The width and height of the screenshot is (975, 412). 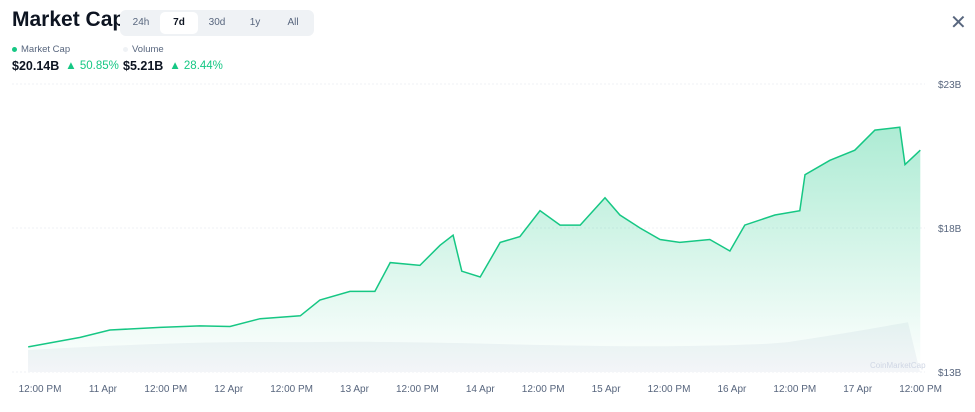 What do you see at coordinates (950, 229) in the screenshot?
I see `y-tick-label: $18B` at bounding box center [950, 229].